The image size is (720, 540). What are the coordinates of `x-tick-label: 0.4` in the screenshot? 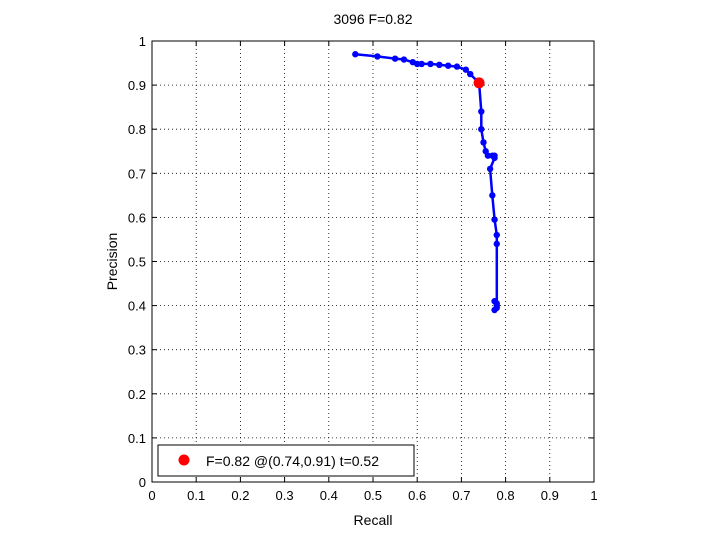 It's located at (329, 495).